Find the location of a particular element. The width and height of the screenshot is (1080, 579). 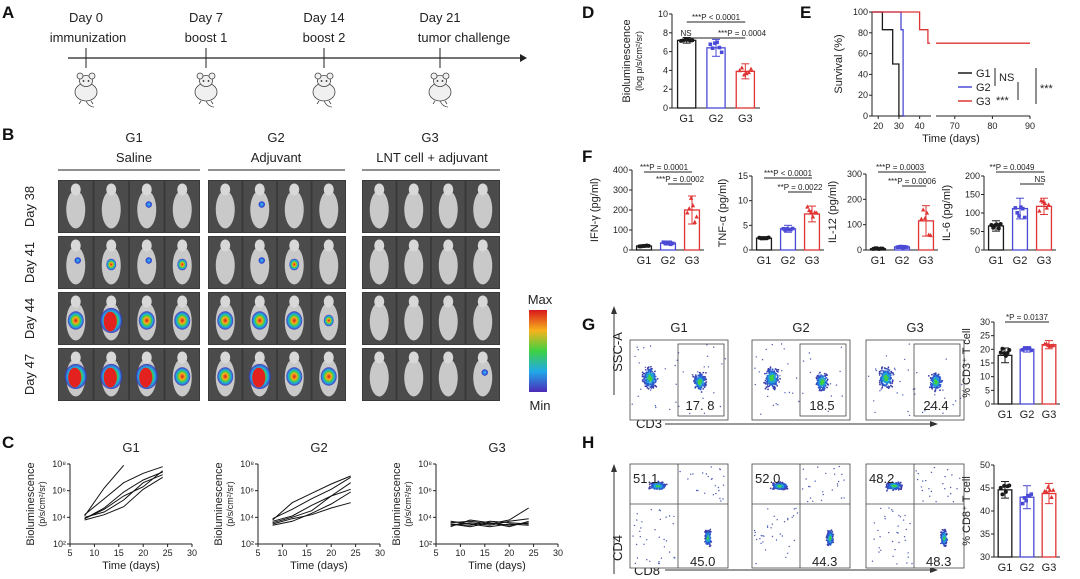

imaging-group-id: G2 is located at coordinates (275, 137).